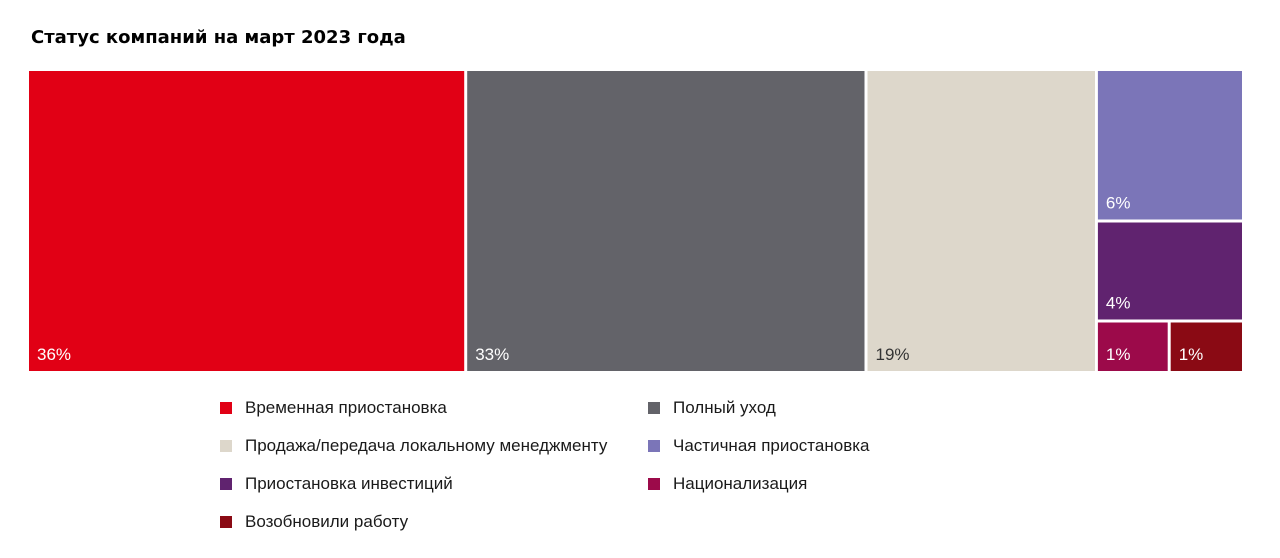 The width and height of the screenshot is (1280, 558). What do you see at coordinates (492, 354) in the screenshot?
I see `treemap-label-full-exit: 33%` at bounding box center [492, 354].